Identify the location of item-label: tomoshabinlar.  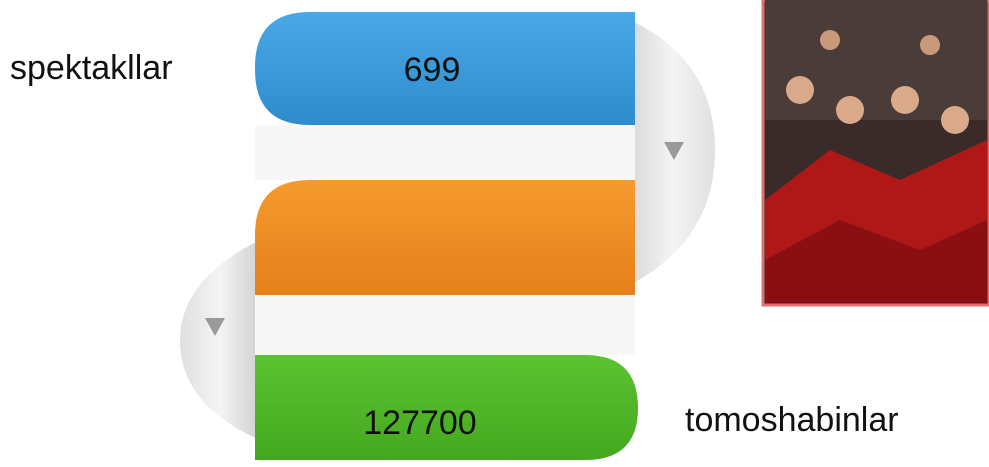
(792, 420).